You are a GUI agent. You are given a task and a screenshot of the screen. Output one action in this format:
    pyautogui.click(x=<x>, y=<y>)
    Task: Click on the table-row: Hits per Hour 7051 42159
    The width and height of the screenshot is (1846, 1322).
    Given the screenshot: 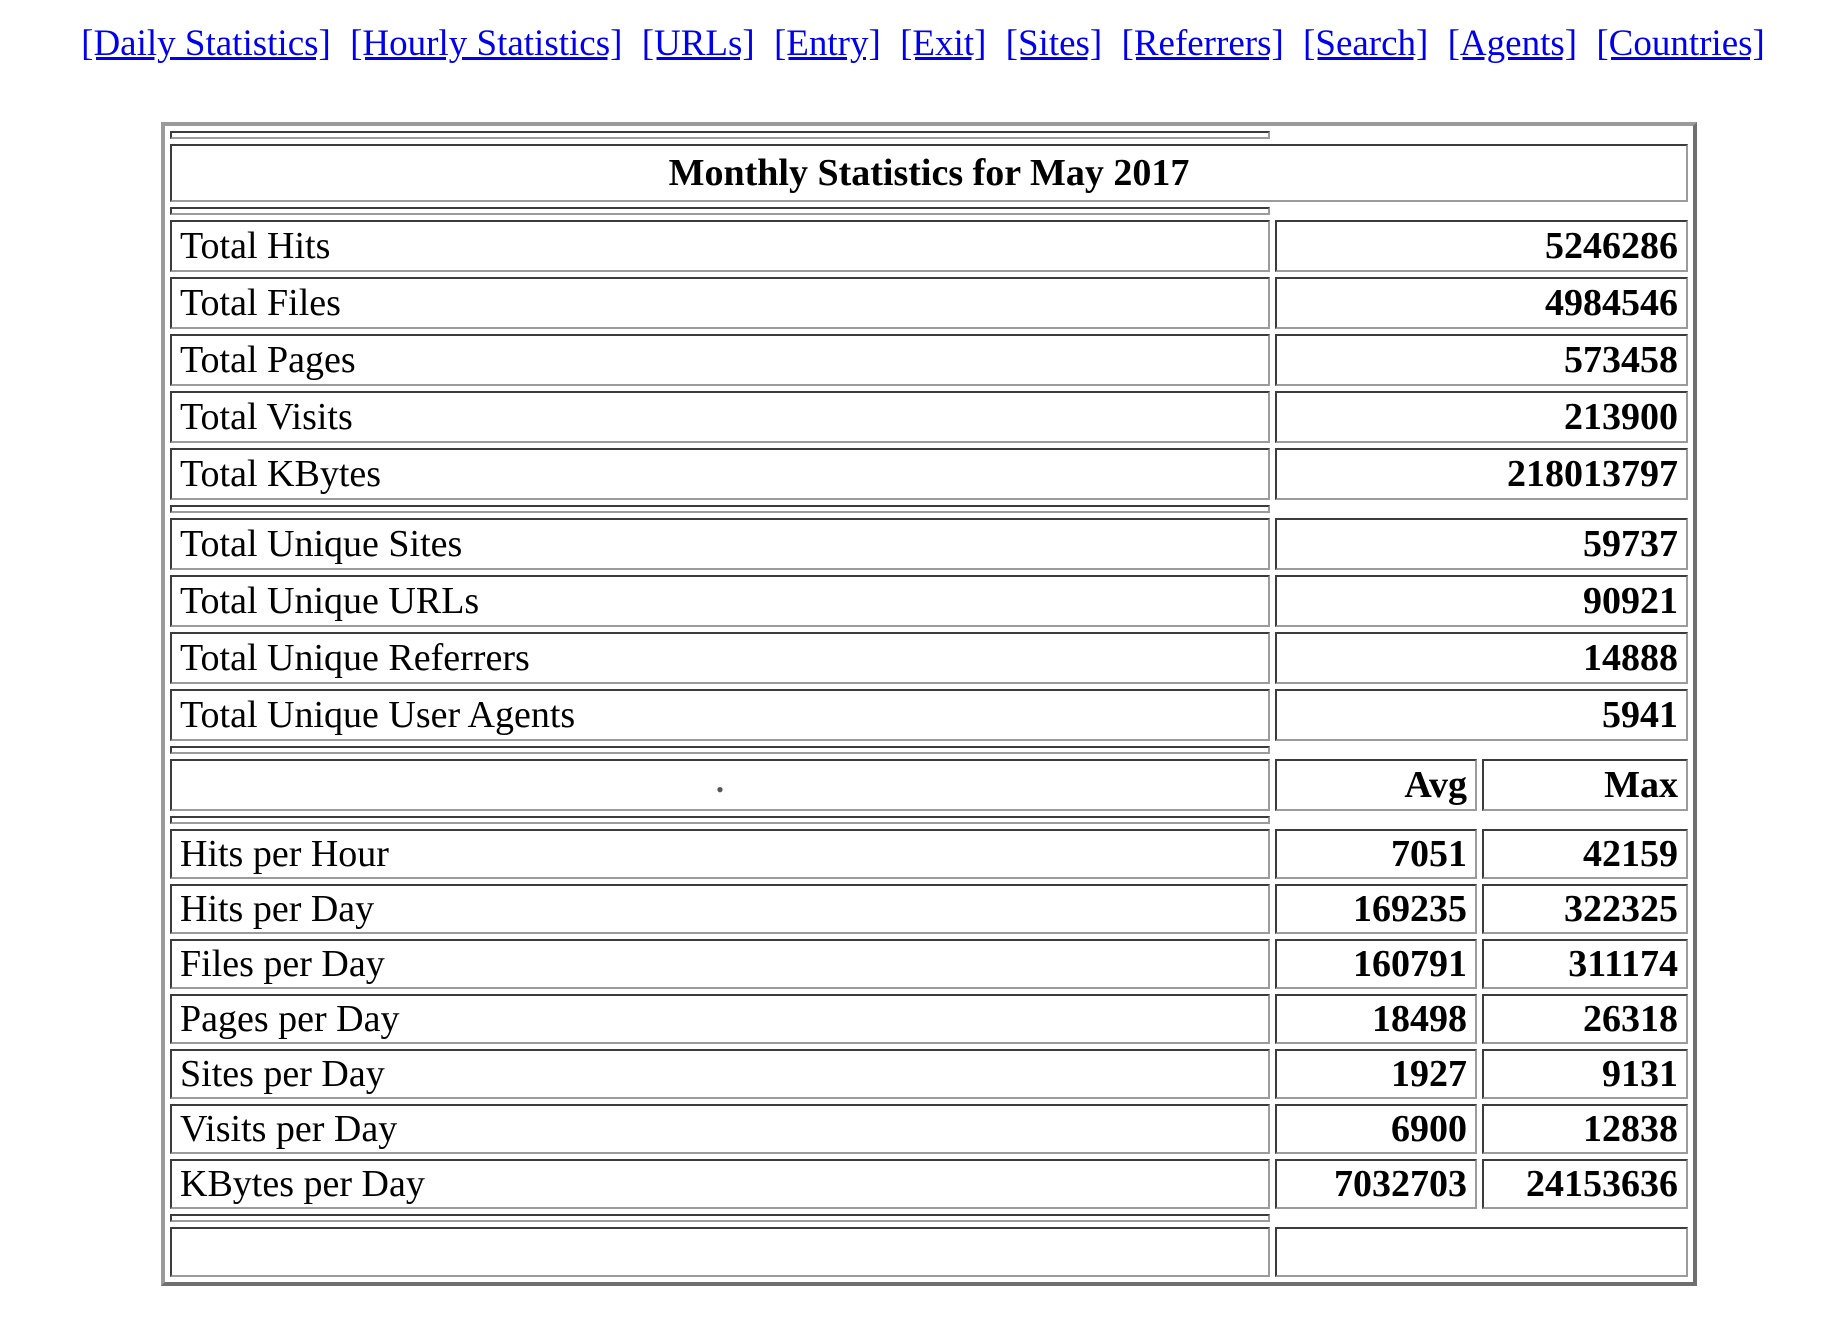 What is the action you would take?
    pyautogui.click(x=929, y=854)
    